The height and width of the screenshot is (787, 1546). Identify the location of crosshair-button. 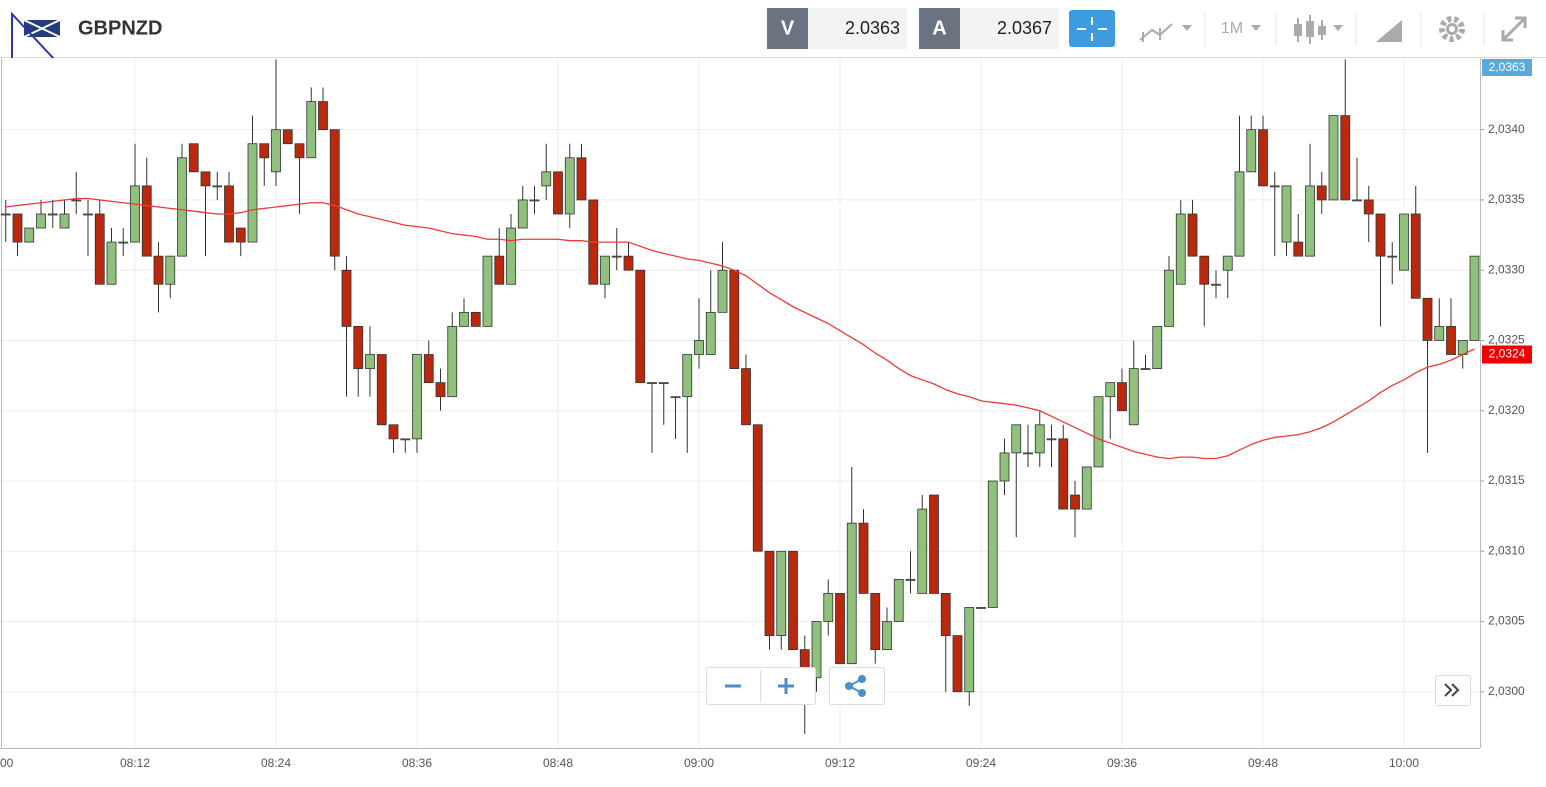
(1092, 28).